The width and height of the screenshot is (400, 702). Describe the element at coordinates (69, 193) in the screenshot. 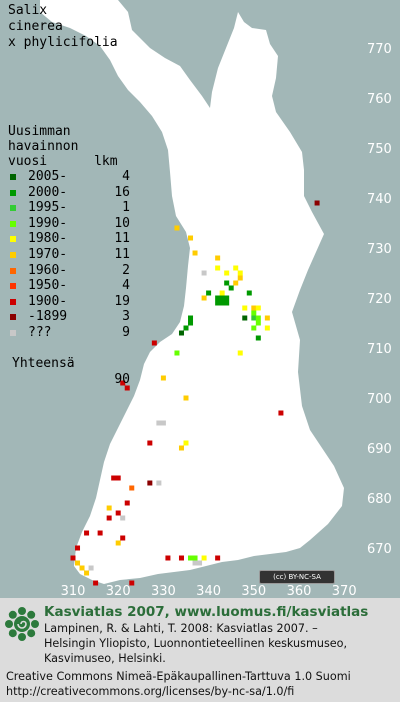

I see `legend-row: 2000- 16` at that location.